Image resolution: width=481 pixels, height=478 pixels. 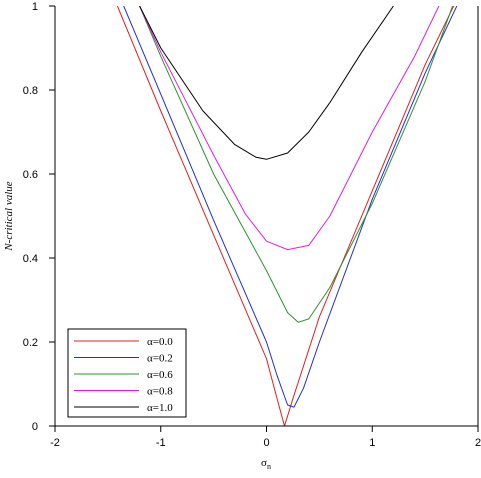 What do you see at coordinates (478, 443) in the screenshot?
I see `x-tick-label: 2` at bounding box center [478, 443].